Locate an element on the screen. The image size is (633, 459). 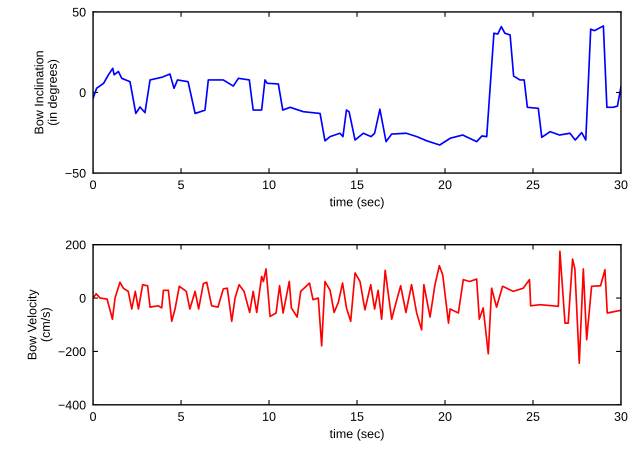
y-axis-title: Bow Velocity (cm/s) is located at coordinates (39, 324).